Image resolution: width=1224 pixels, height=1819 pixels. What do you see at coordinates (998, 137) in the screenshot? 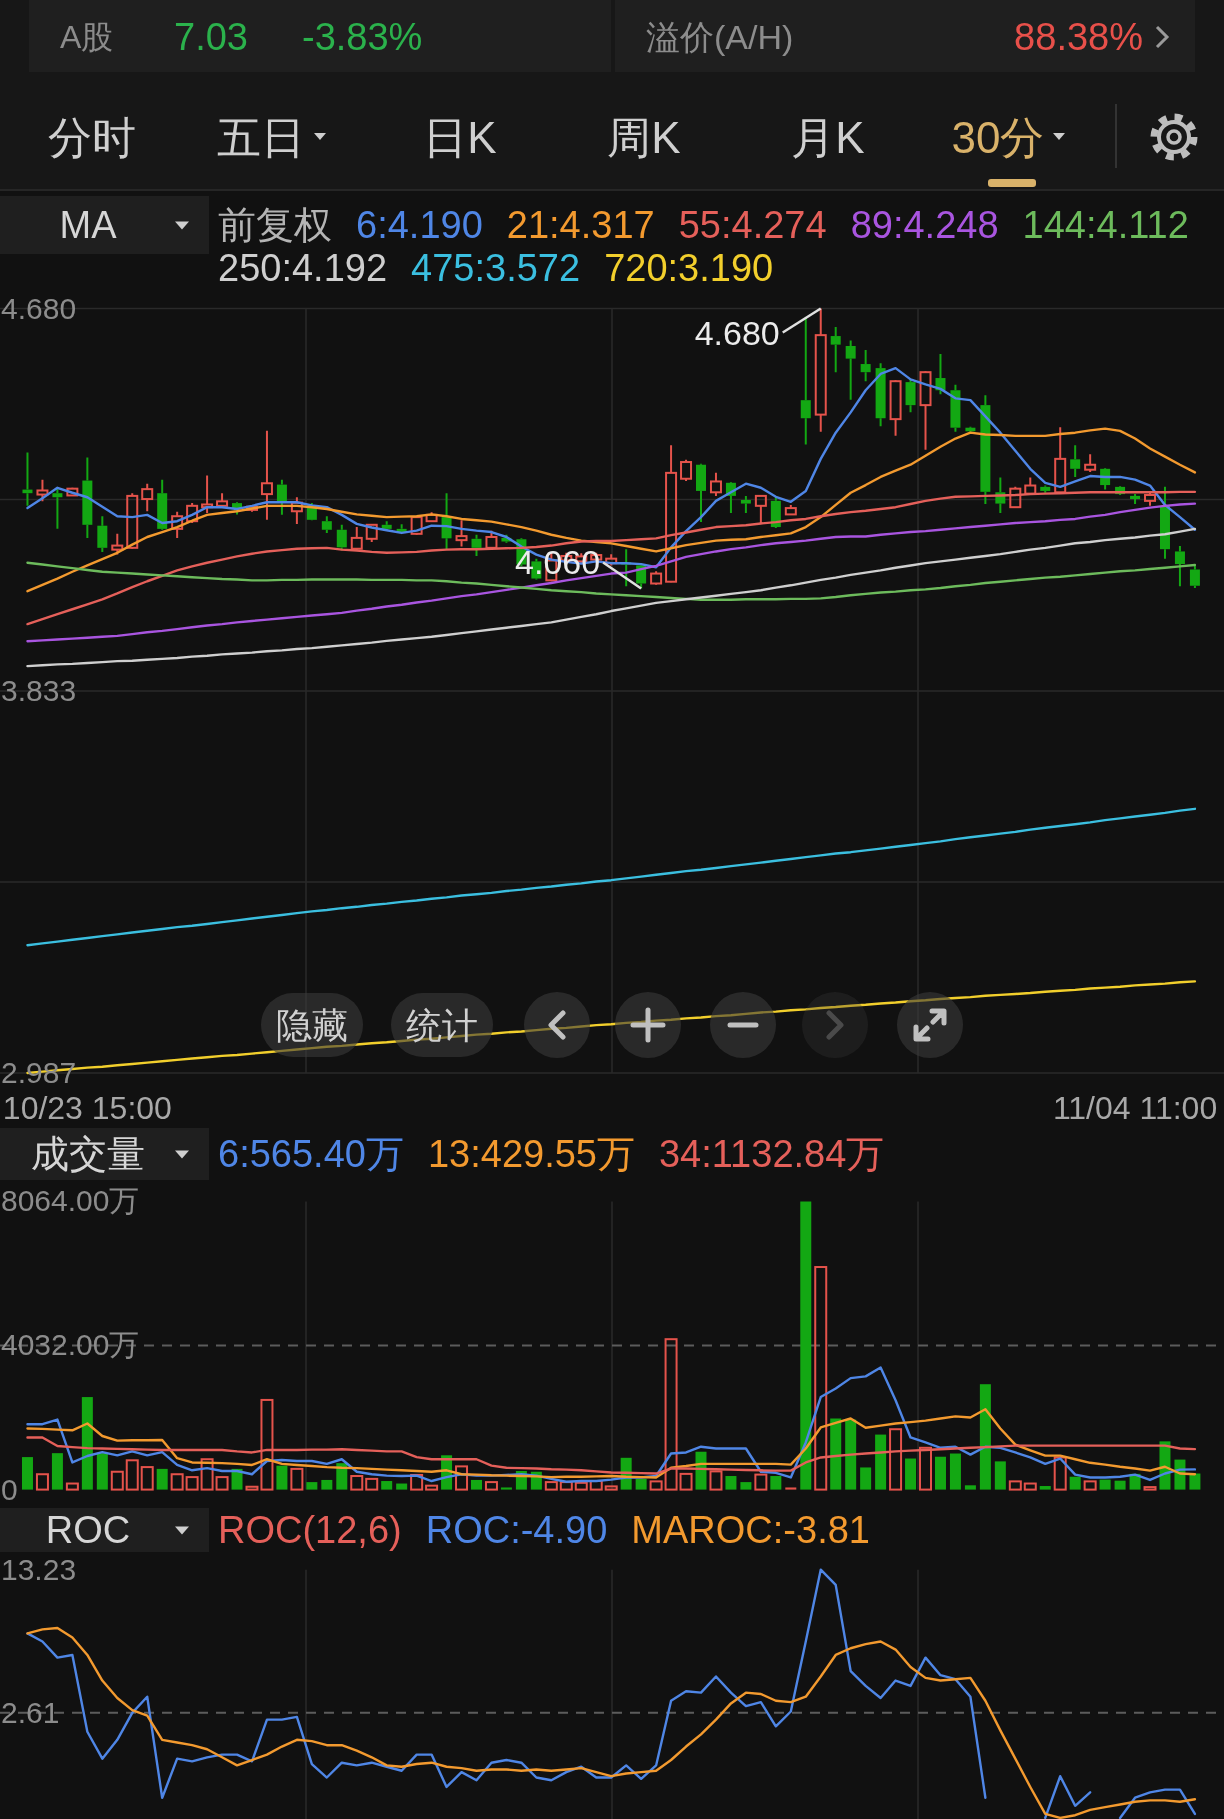
I see `text: 30分` at bounding box center [998, 137].